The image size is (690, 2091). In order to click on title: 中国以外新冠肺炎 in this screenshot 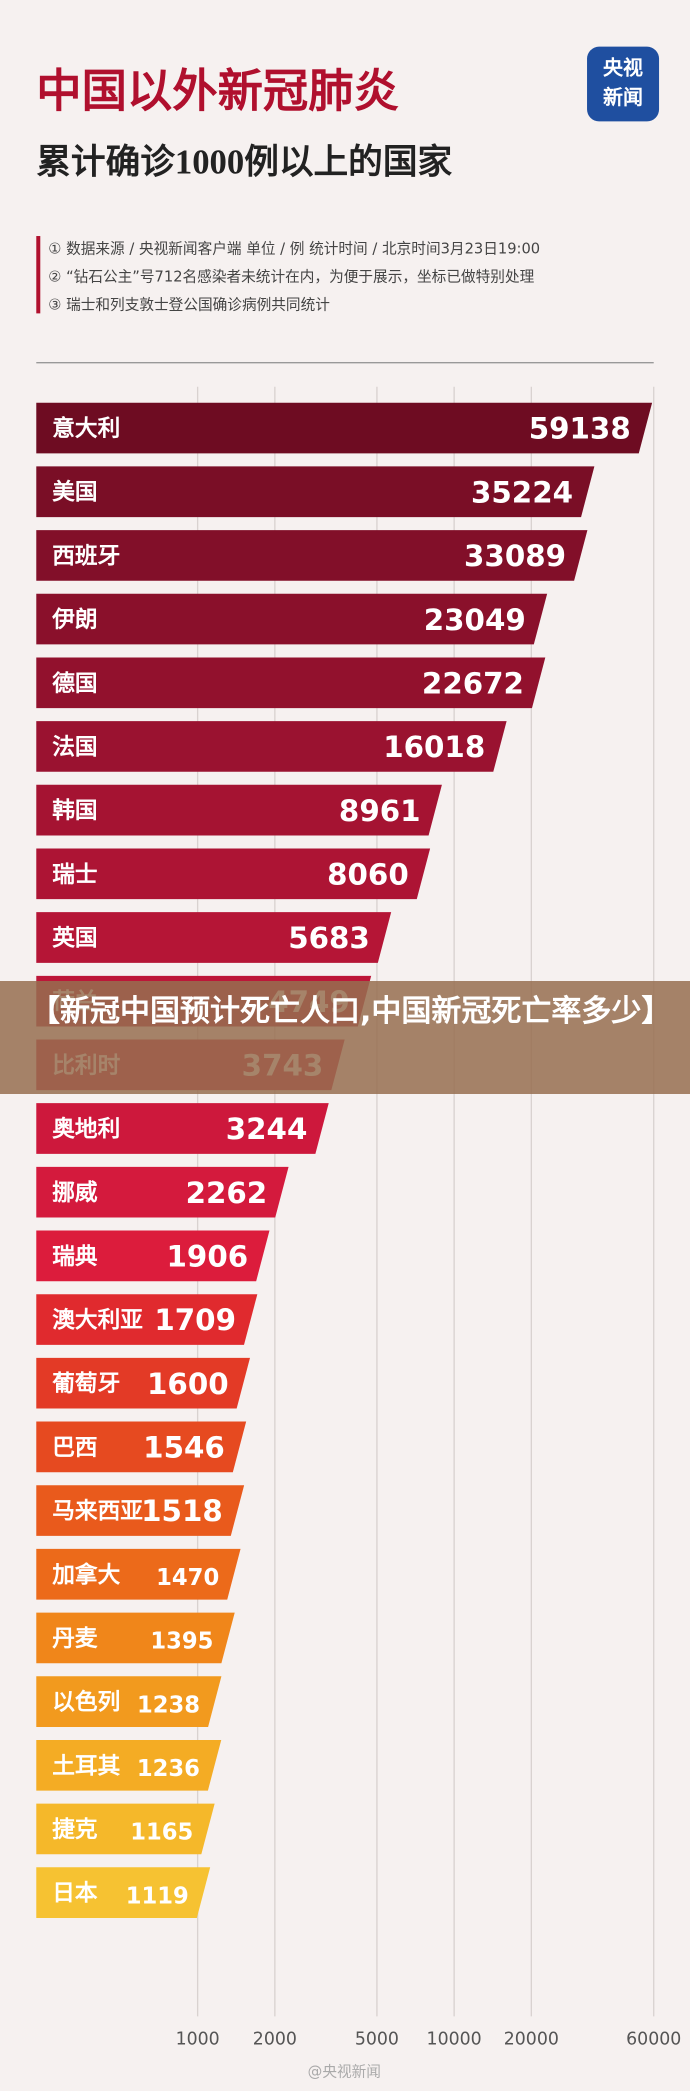, I will do `click(217, 91)`.